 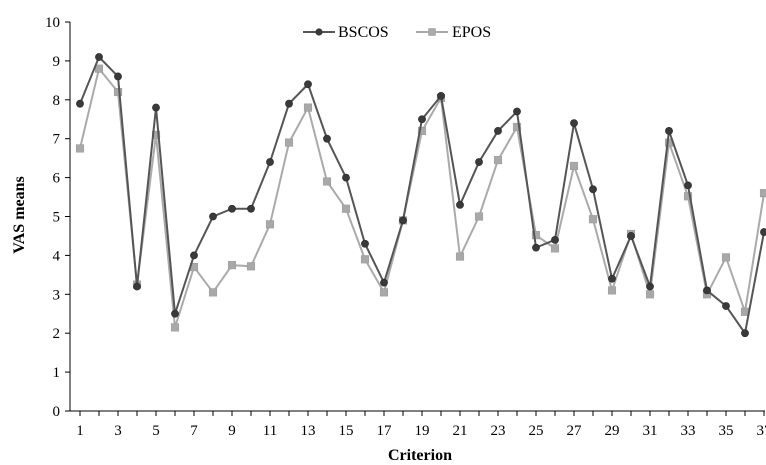 What do you see at coordinates (57, 140) in the screenshot?
I see `y-tick-label: 7` at bounding box center [57, 140].